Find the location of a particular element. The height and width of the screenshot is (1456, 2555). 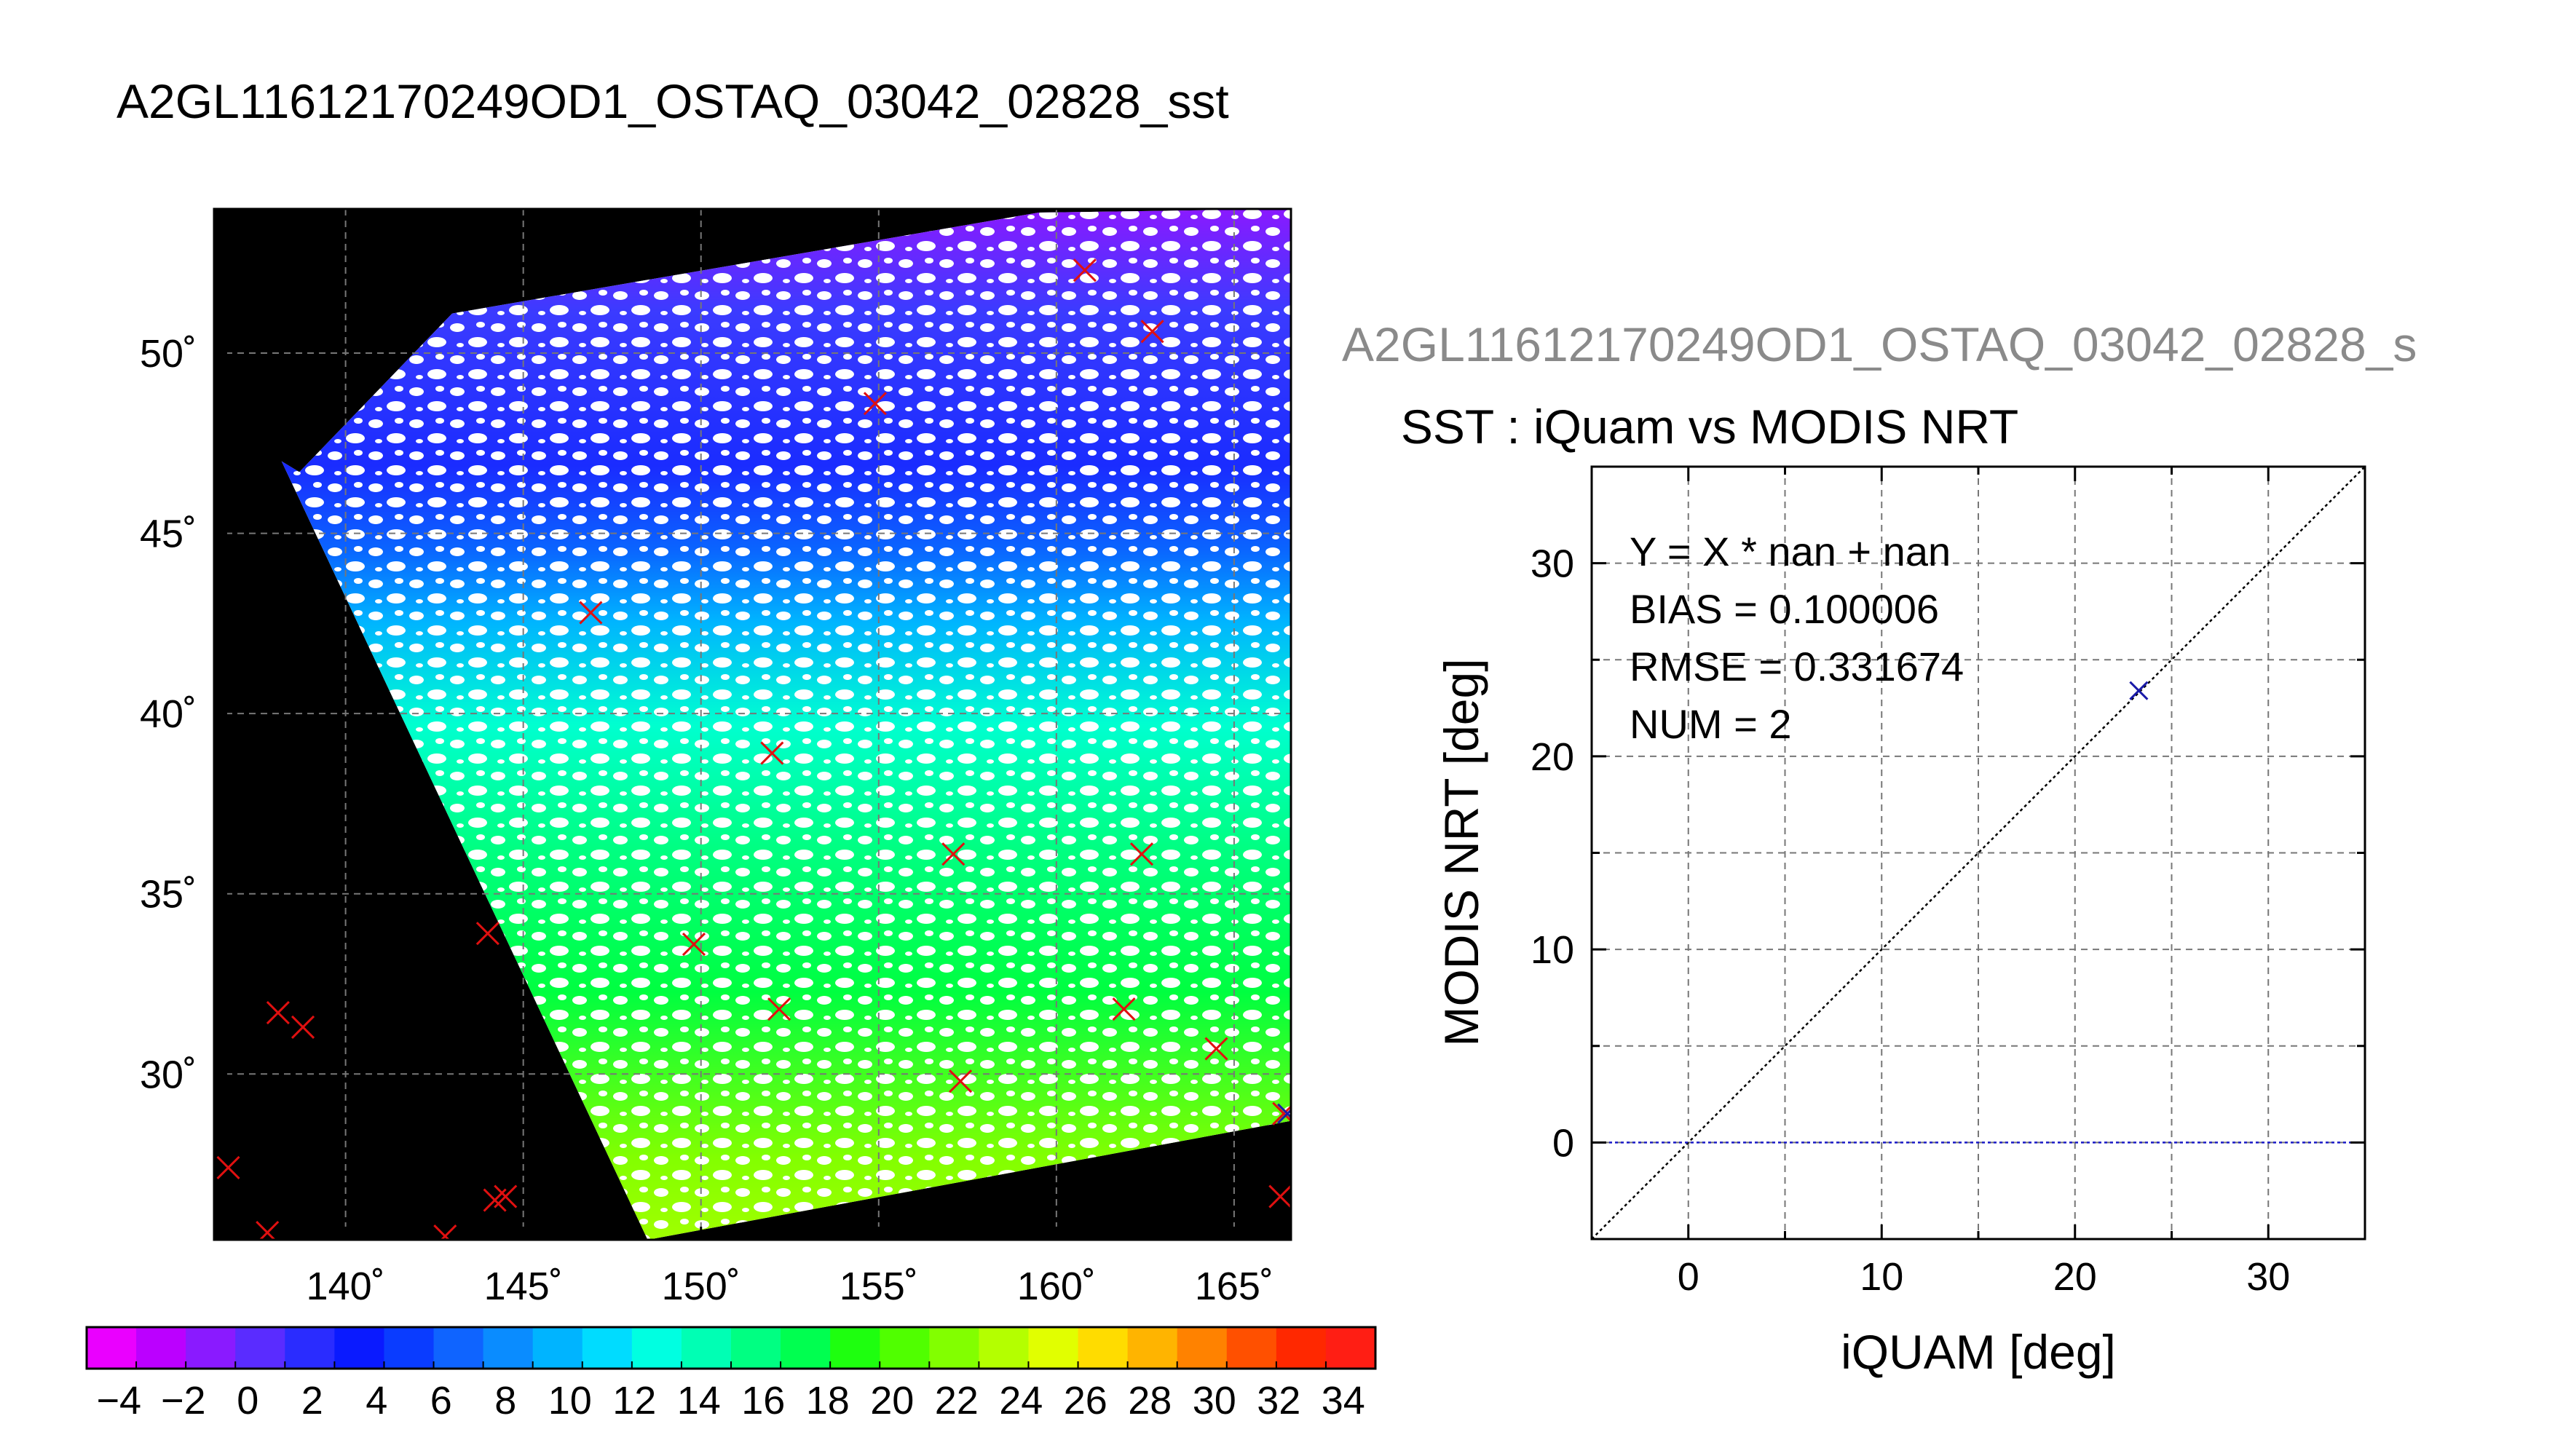

colorbar-tick-label: 8 is located at coordinates (505, 1401).